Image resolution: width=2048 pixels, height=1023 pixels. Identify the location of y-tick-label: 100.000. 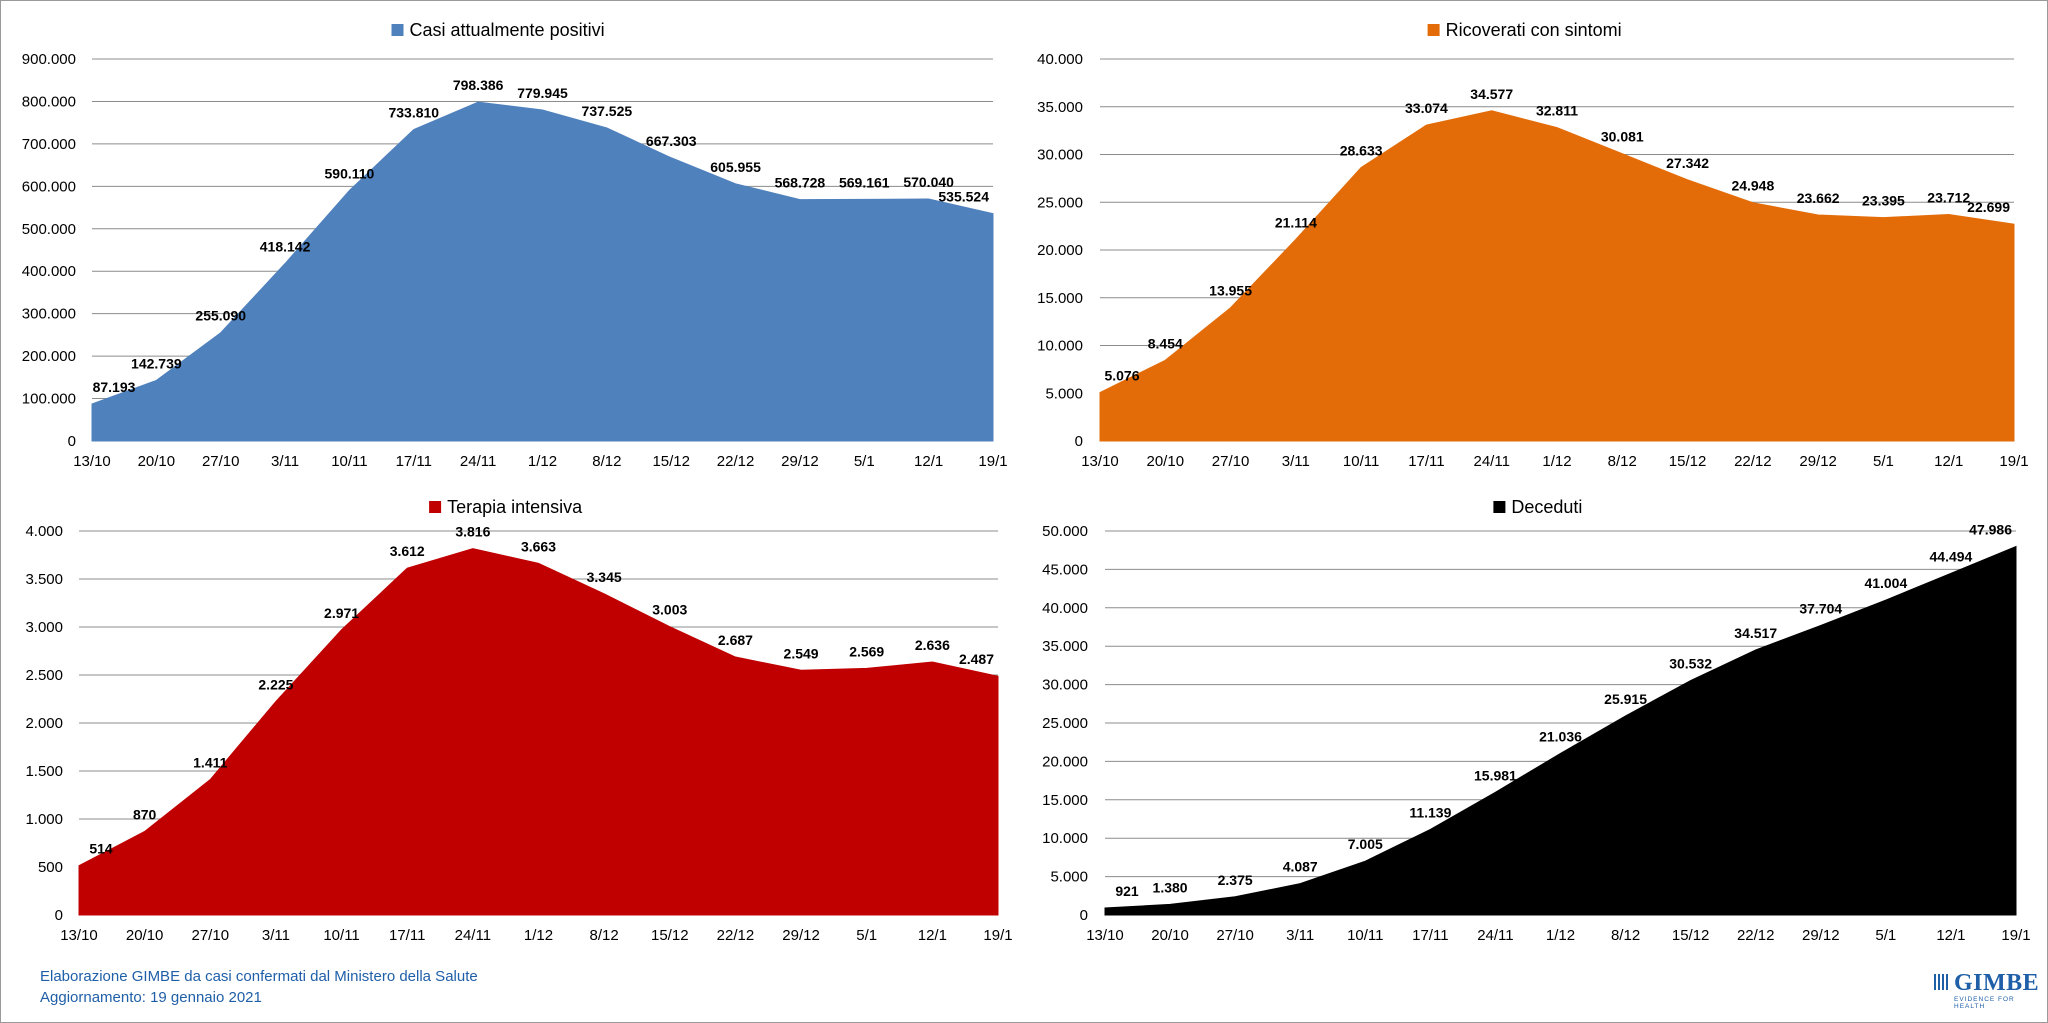
(49, 399).